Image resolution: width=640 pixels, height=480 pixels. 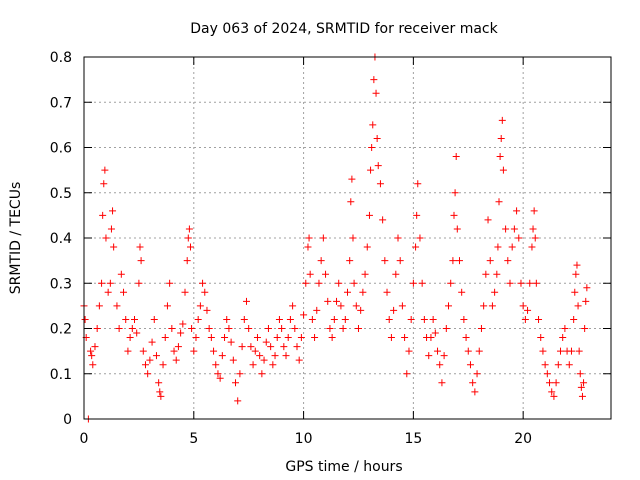 I want to click on x-axis-title: GPS time / hours, so click(x=343, y=467).